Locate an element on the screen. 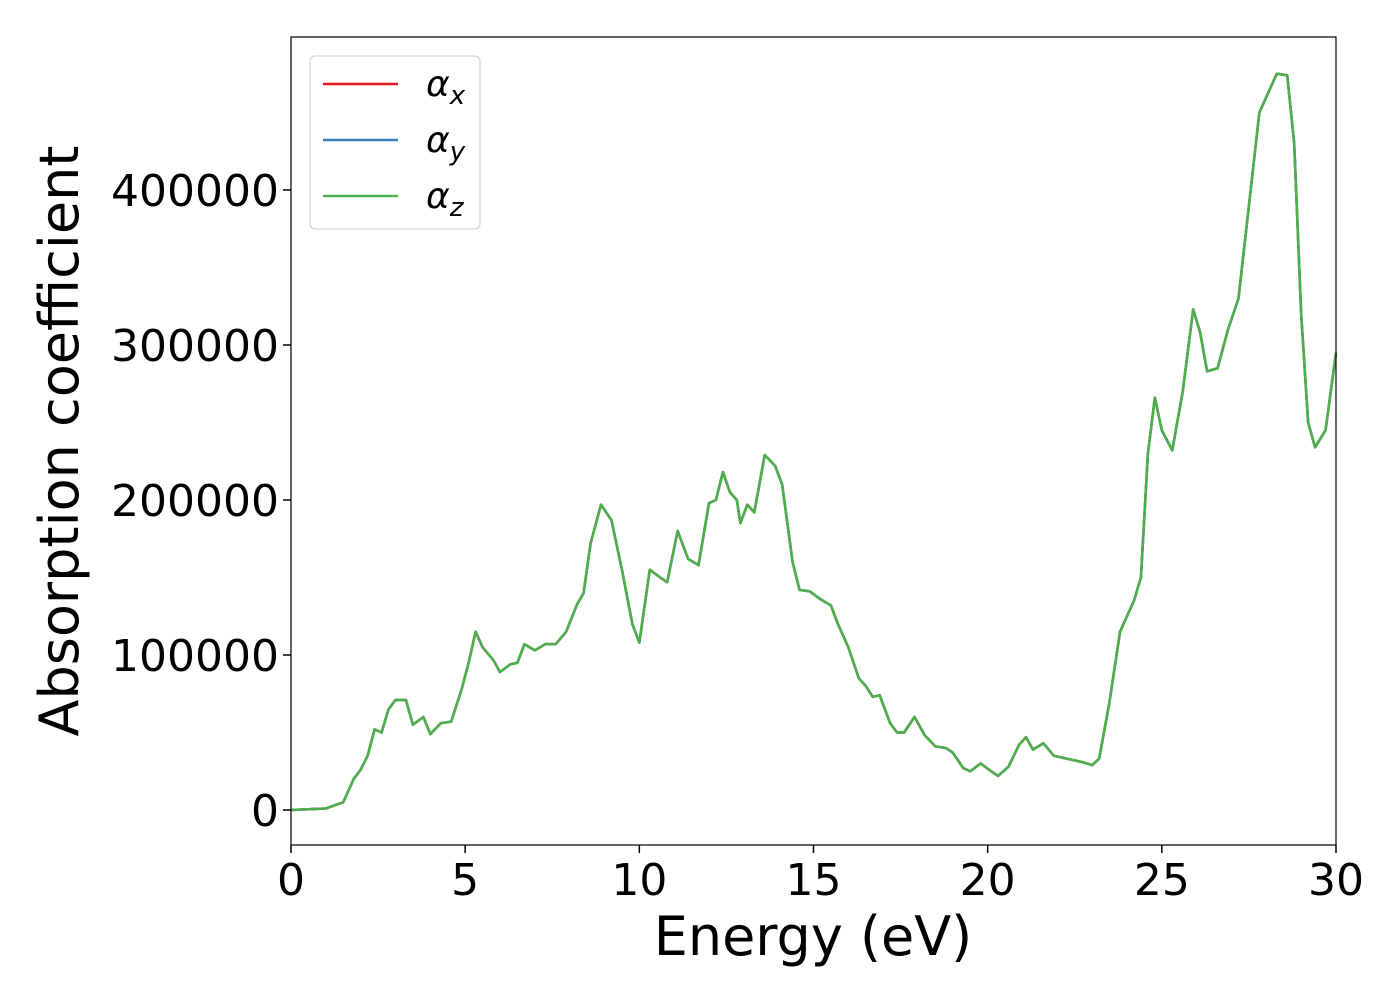  y-axis-label: Absorption coefficient is located at coordinates (59, 441).